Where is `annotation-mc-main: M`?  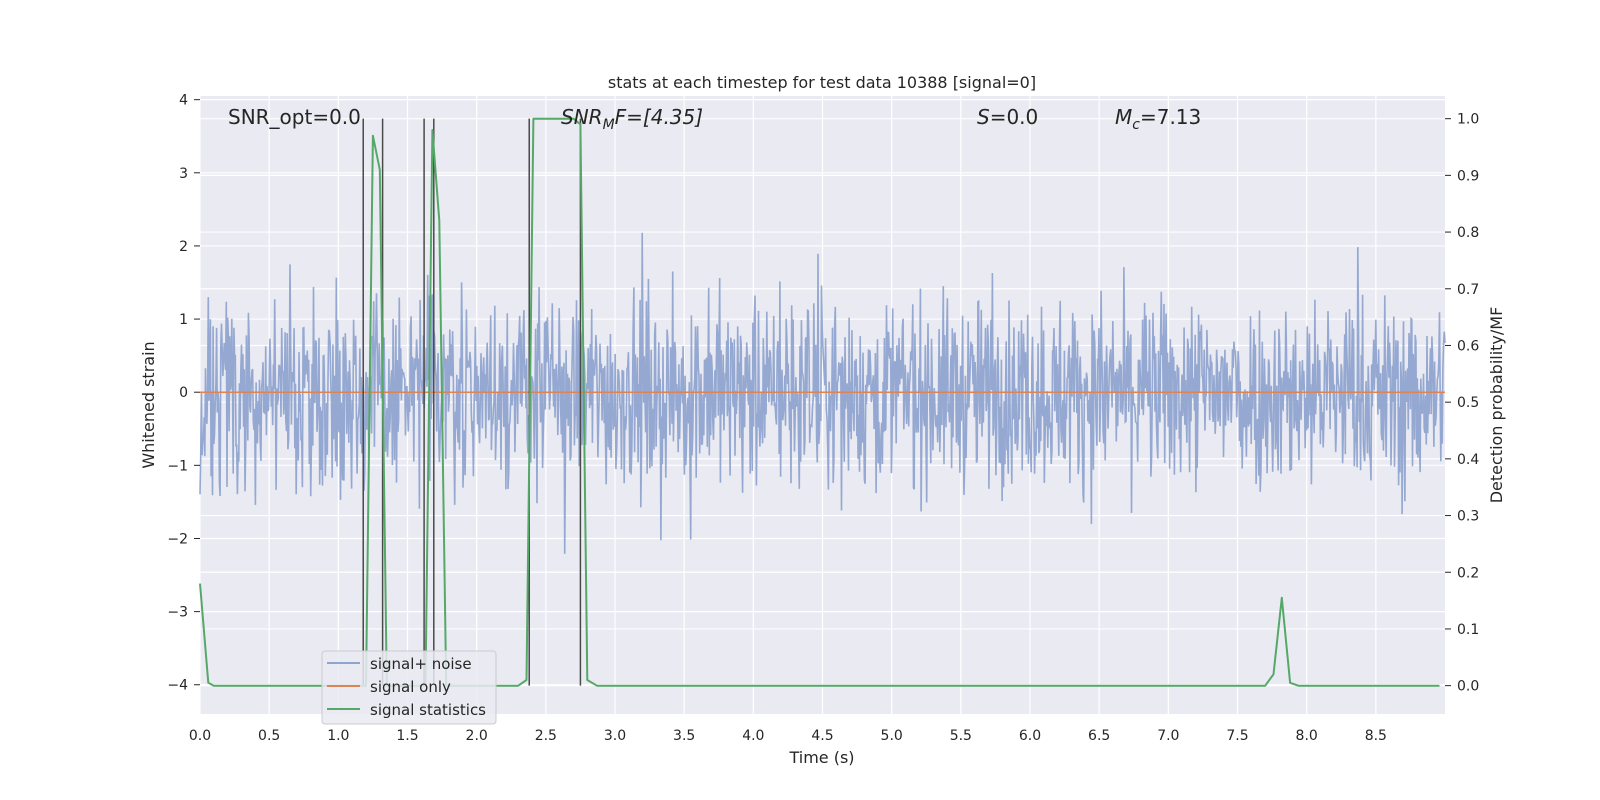
annotation-mc-main: M is located at coordinates (1123, 117).